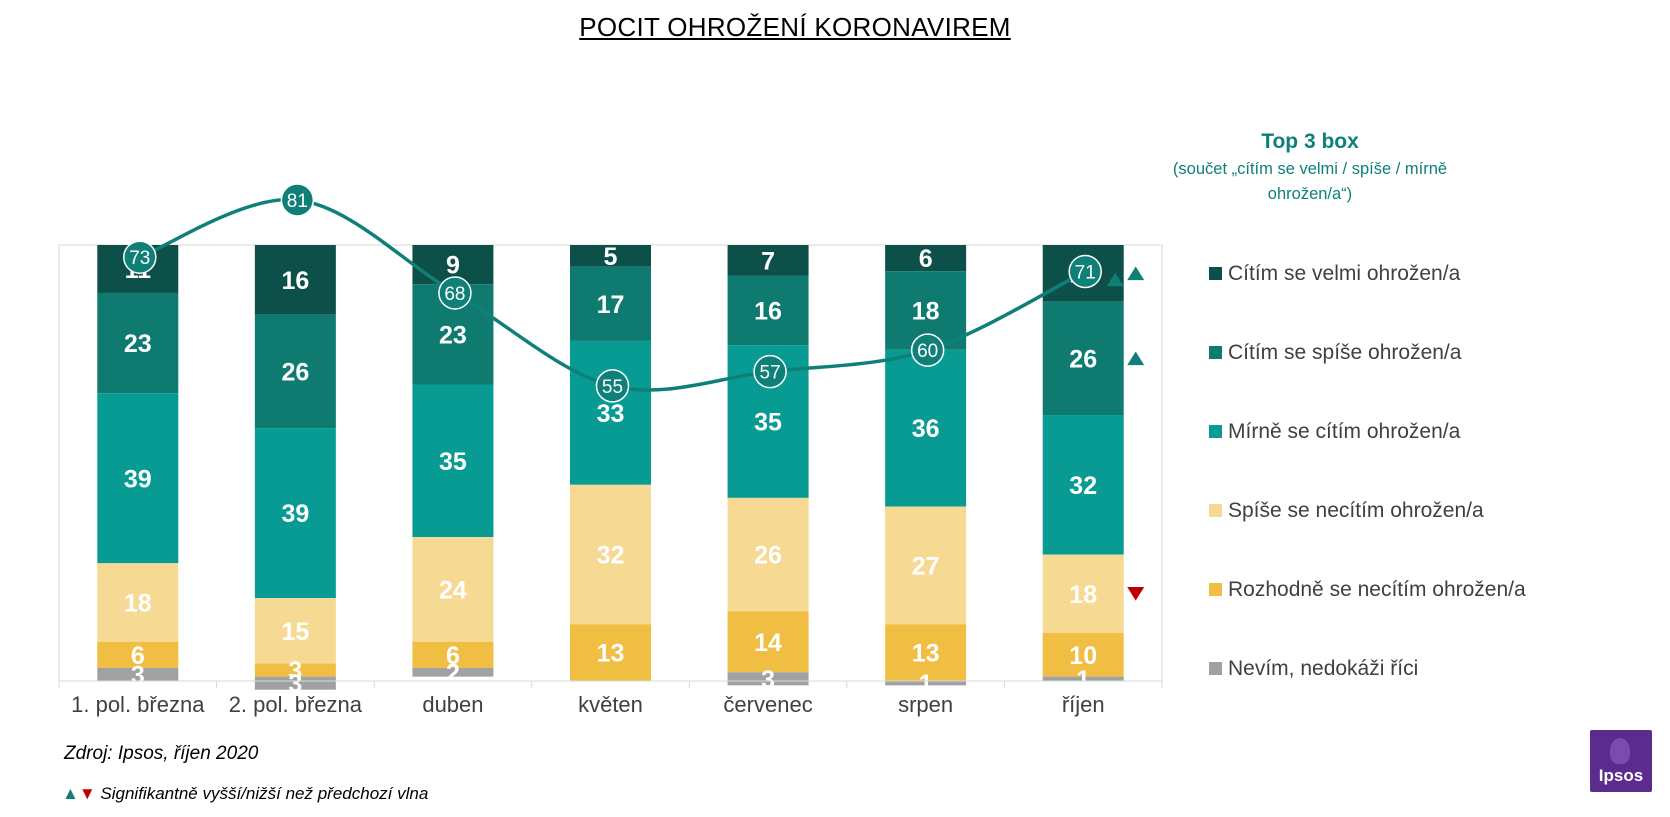  I want to click on data-label: 5, so click(611, 257).